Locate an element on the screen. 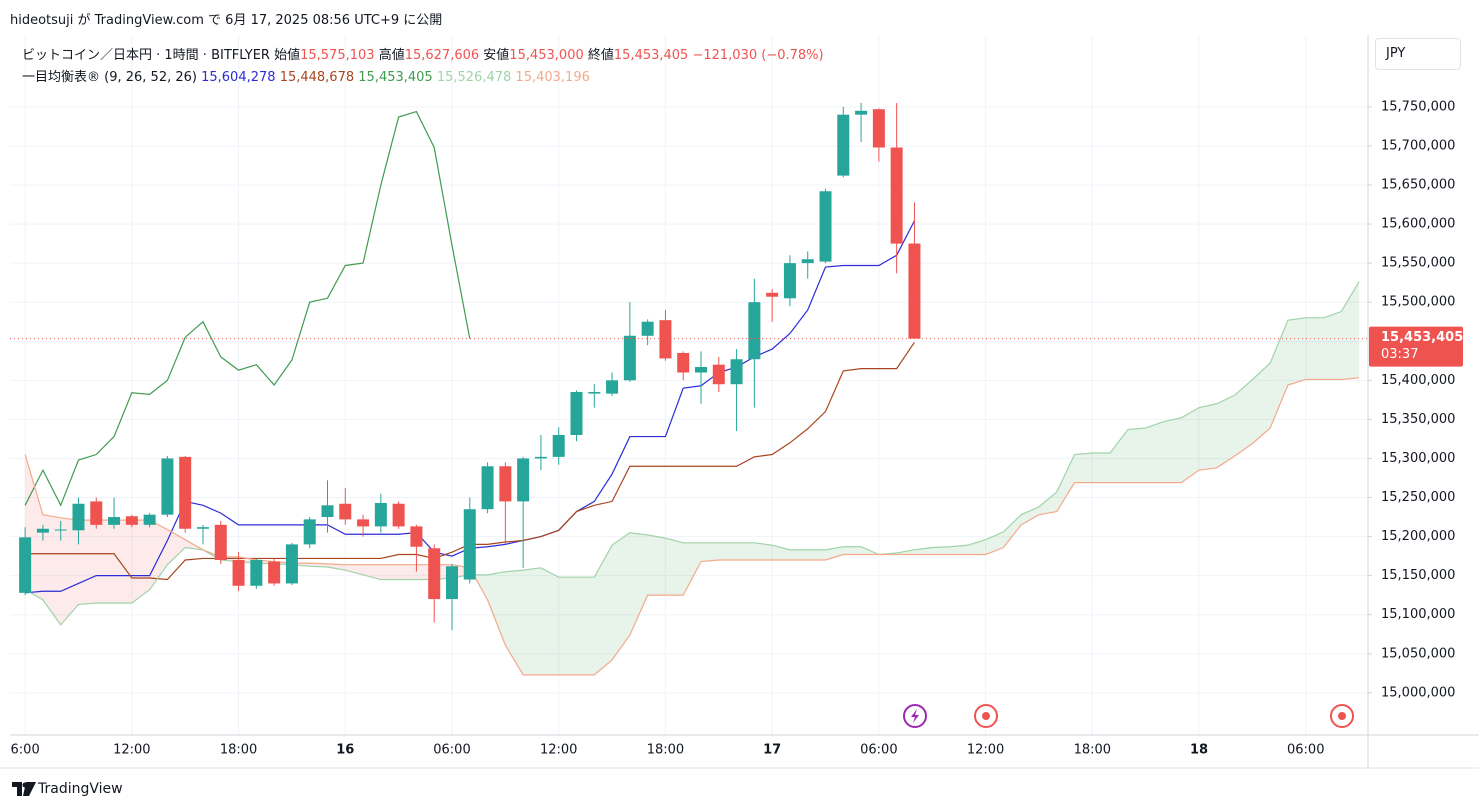  symbol: ビットコイン／日本円 · 1時間 · BITFLYER is located at coordinates (146, 55).